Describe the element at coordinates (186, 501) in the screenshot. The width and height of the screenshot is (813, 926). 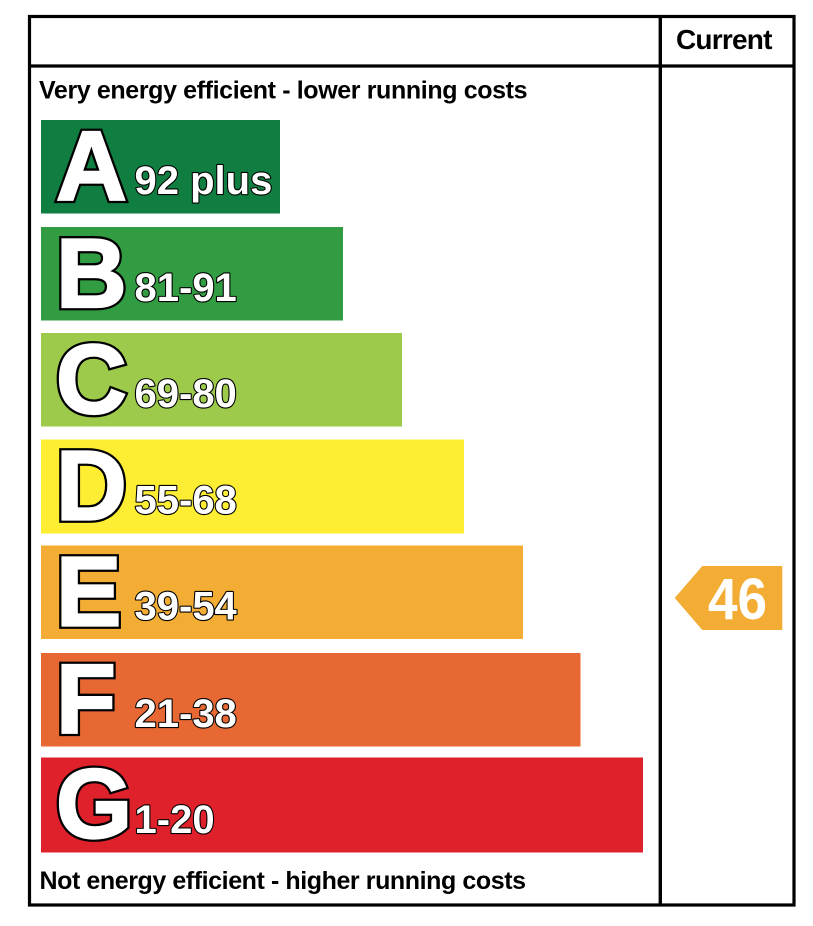
I see `svg-text: 55-68` at that location.